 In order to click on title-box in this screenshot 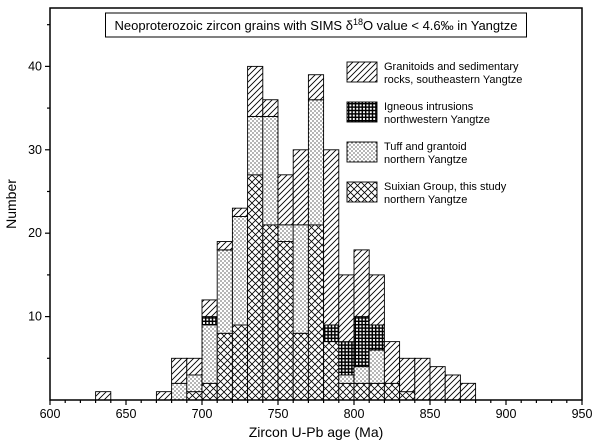, I will do `click(316, 25)`.